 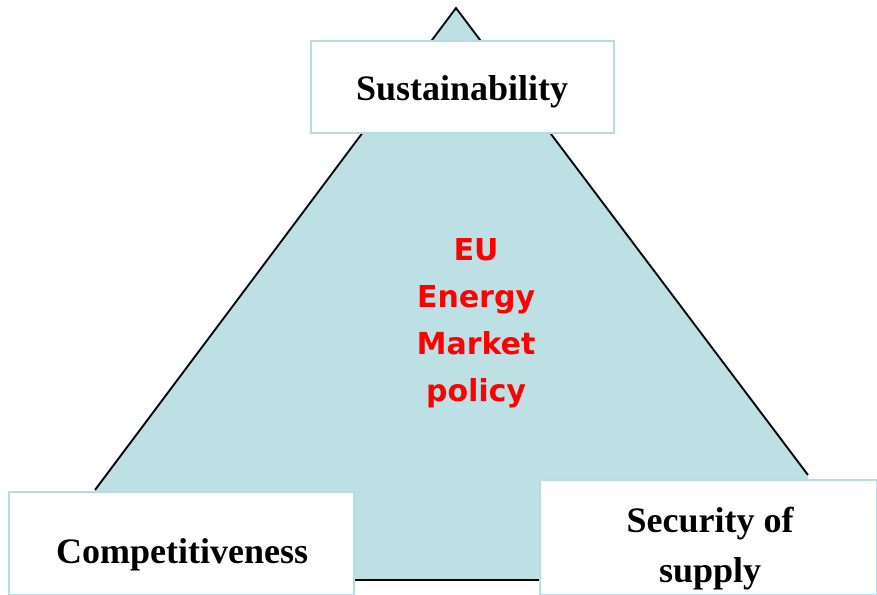 What do you see at coordinates (182, 551) in the screenshot?
I see `node-label: Competitiveness` at bounding box center [182, 551].